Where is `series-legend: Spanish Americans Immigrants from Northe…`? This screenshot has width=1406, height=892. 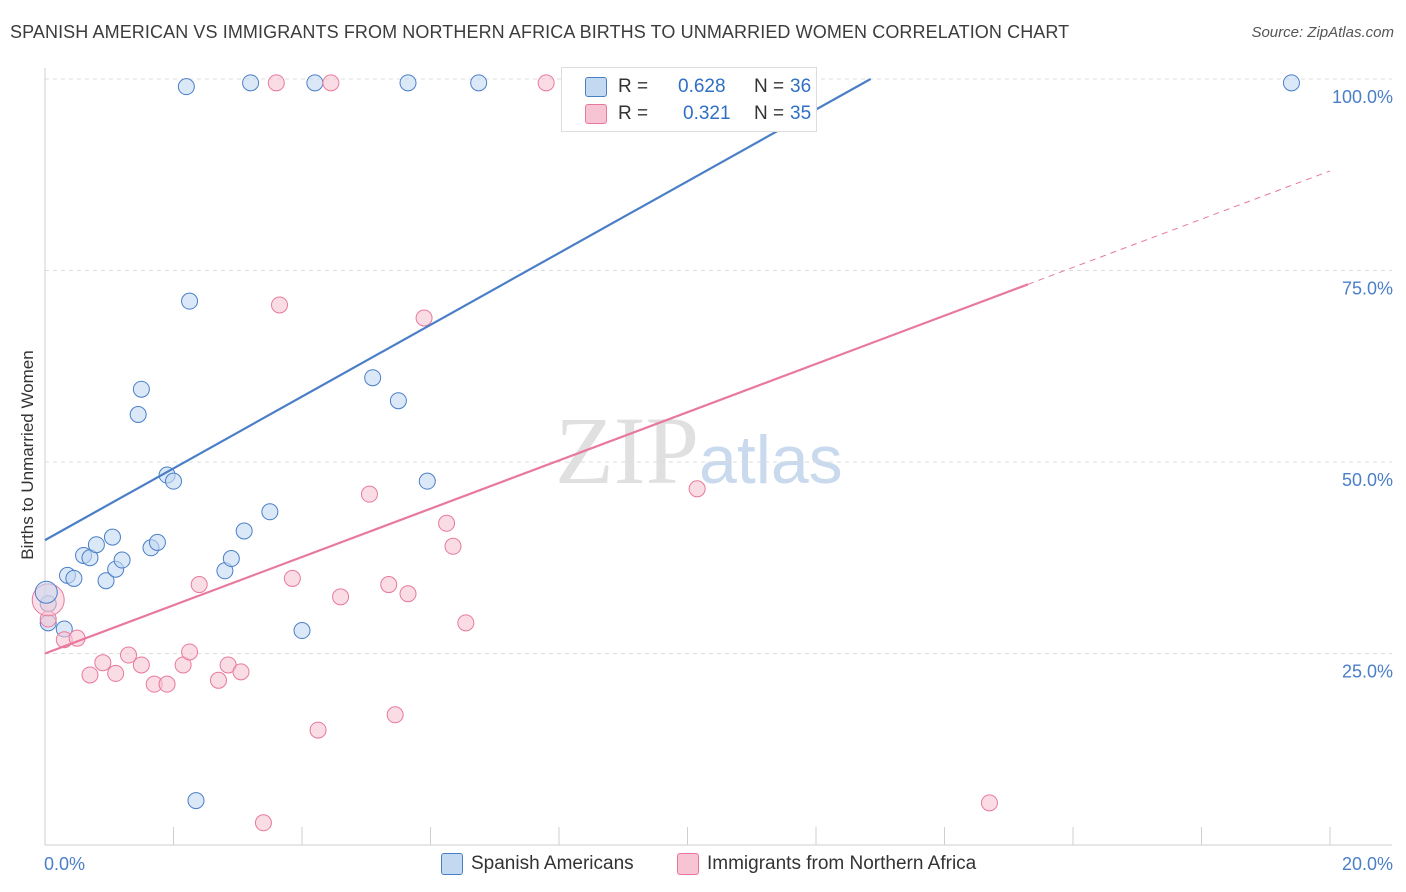 series-legend: Spanish Americans Immigrants from Northe… is located at coordinates (703, 865).